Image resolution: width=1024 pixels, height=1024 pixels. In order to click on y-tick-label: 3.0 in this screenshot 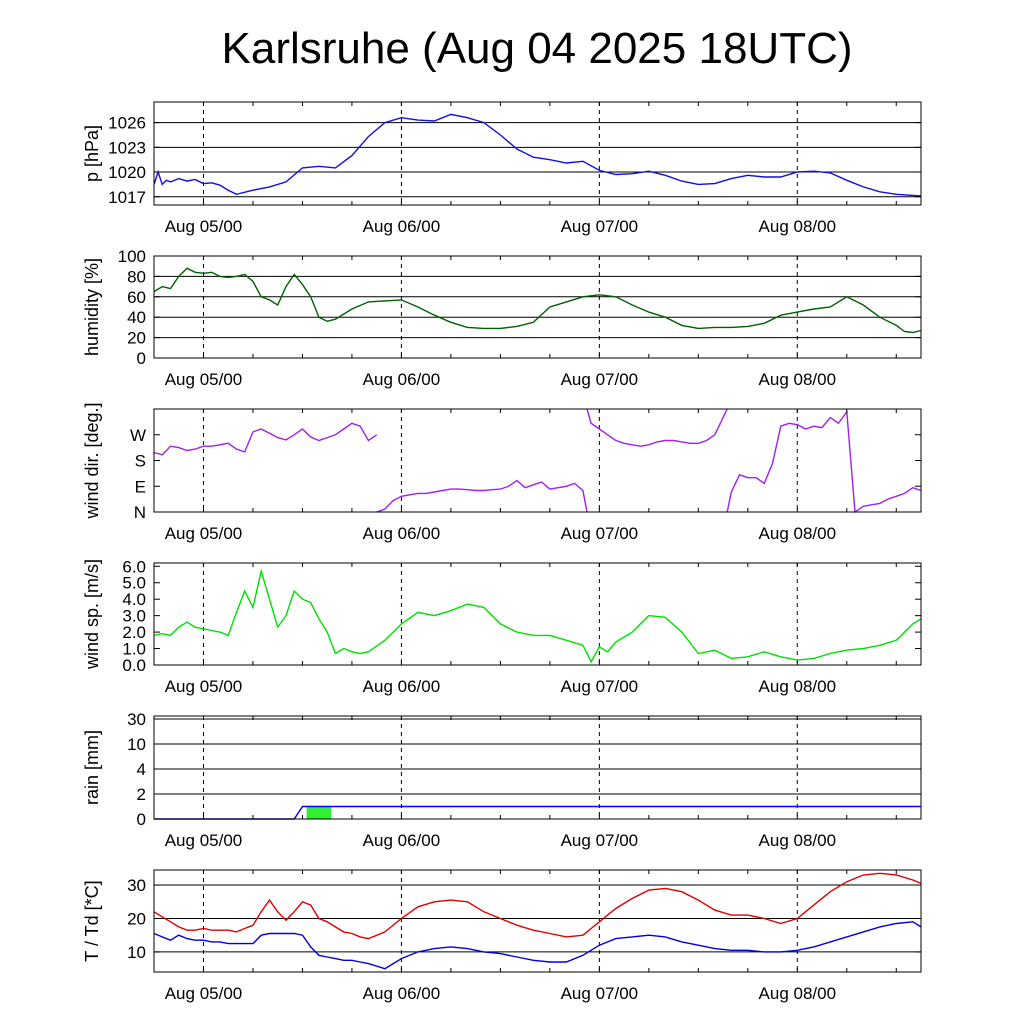, I will do `click(134, 616)`.